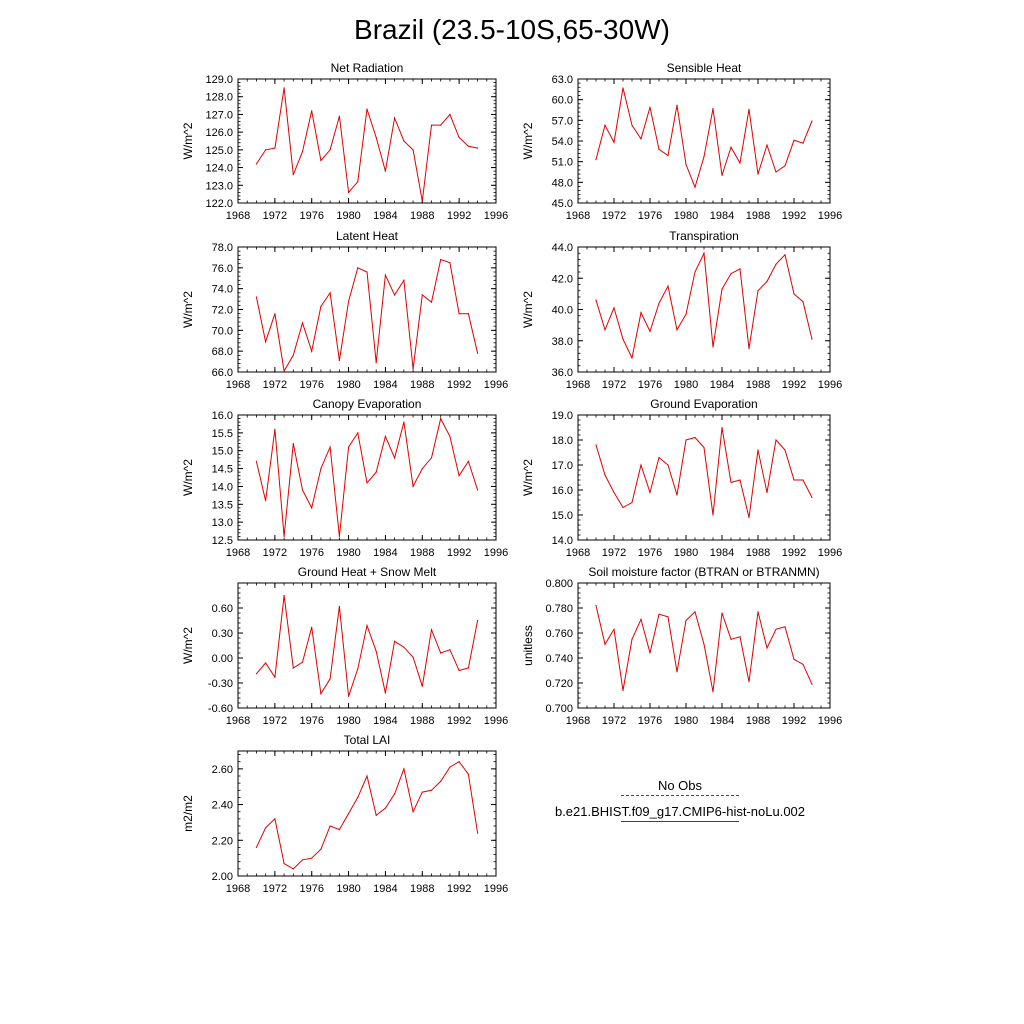 Image resolution: width=1024 pixels, height=1024 pixels. What do you see at coordinates (222, 470) in the screenshot?
I see `y-tick-label: 14.5` at bounding box center [222, 470].